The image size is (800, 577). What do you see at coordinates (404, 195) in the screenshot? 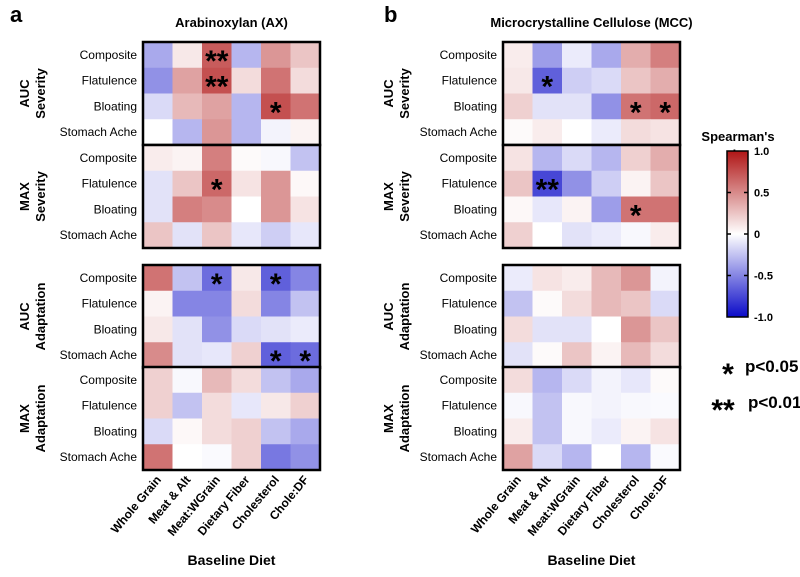
I see `group-label-outcome: Severity` at bounding box center [404, 195].